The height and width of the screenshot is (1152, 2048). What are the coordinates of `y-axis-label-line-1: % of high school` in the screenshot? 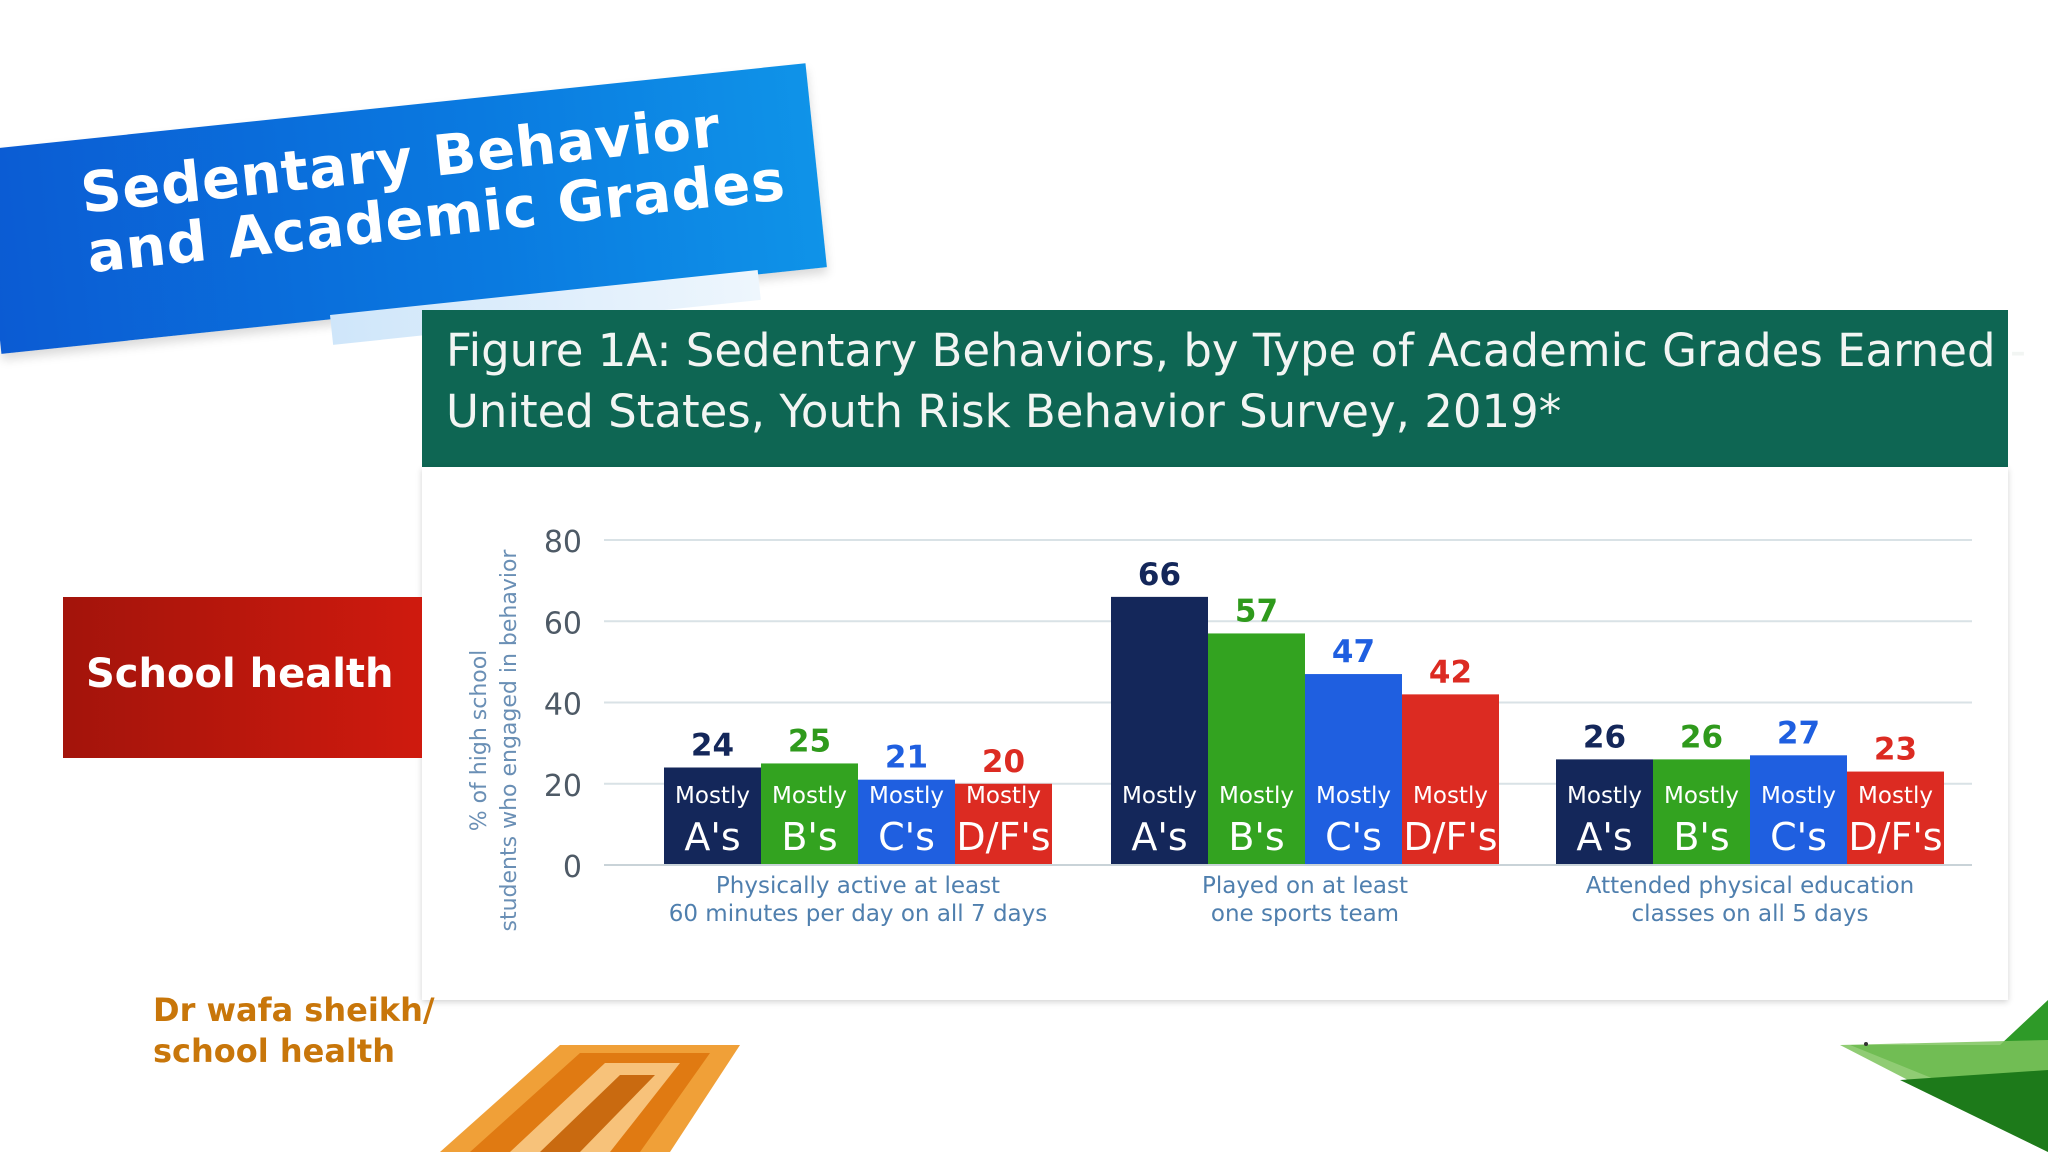 It's located at (479, 741).